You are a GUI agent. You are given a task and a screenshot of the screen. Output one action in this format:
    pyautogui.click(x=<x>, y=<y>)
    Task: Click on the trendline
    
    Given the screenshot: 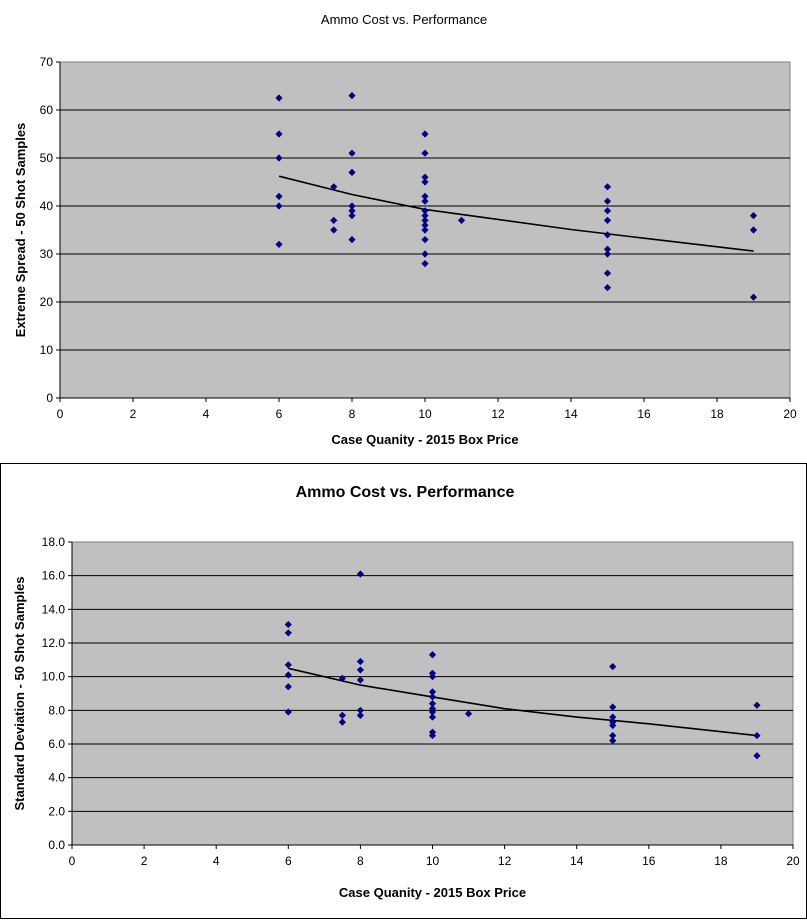 What is the action you would take?
    pyautogui.click(x=516, y=213)
    